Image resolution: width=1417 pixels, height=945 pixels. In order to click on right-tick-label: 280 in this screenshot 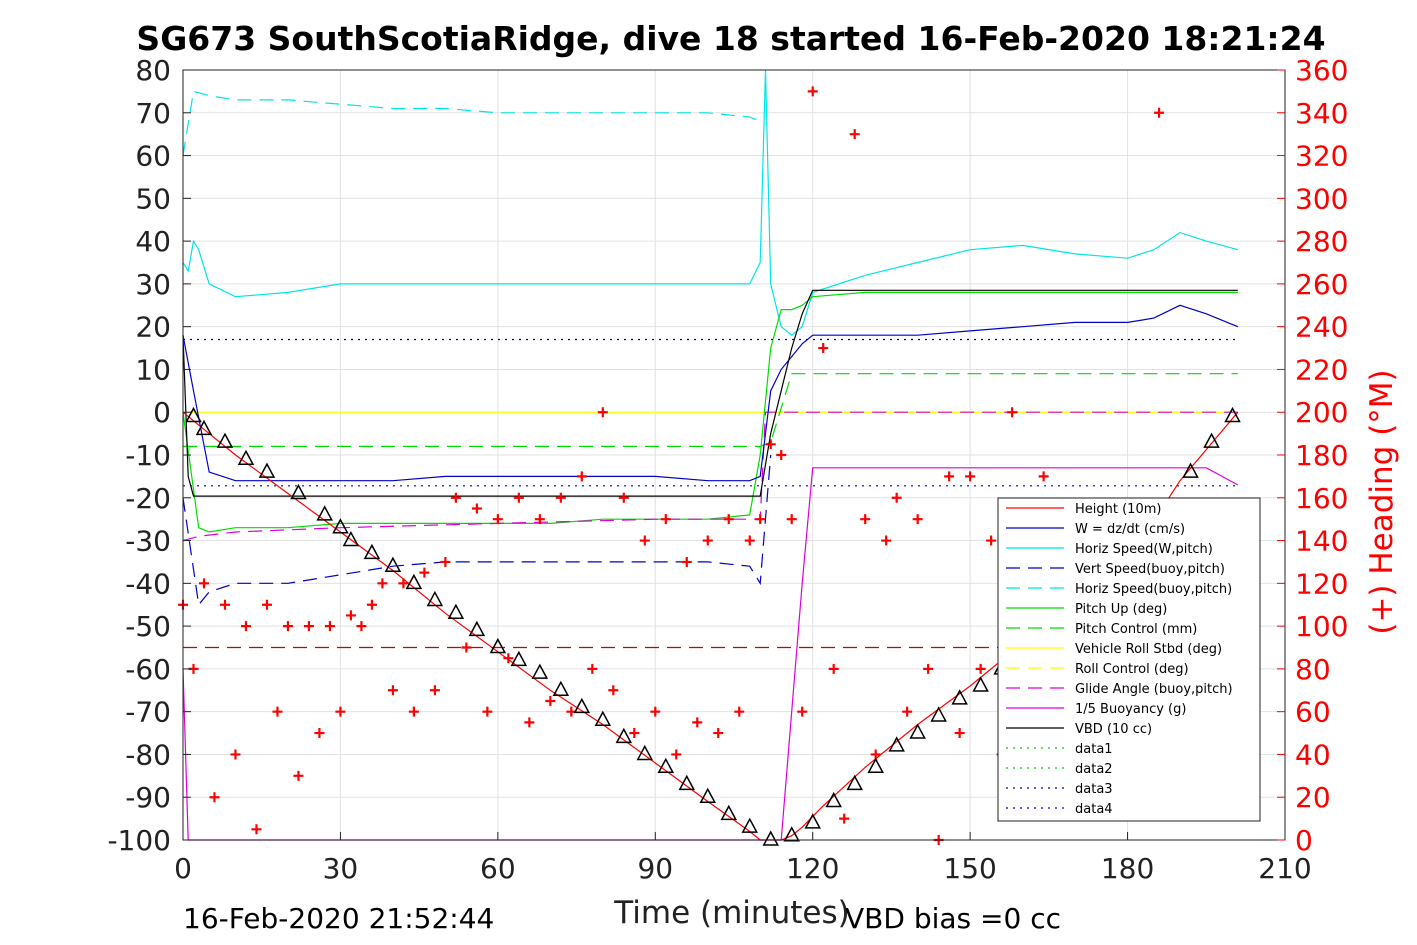, I will do `click(1321, 241)`.